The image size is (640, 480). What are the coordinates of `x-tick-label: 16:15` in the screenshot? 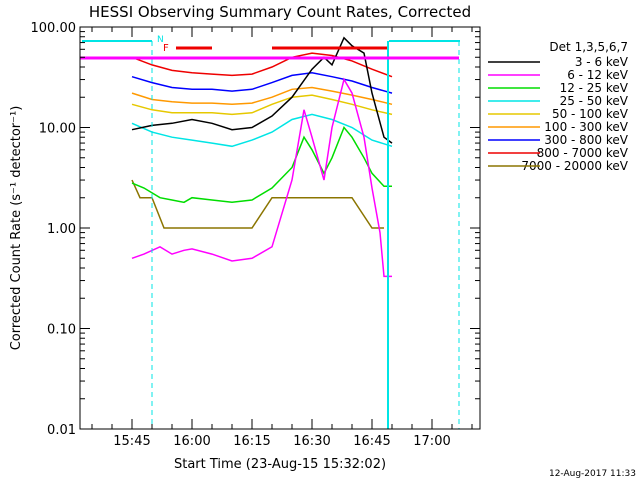 It's located at (251, 441).